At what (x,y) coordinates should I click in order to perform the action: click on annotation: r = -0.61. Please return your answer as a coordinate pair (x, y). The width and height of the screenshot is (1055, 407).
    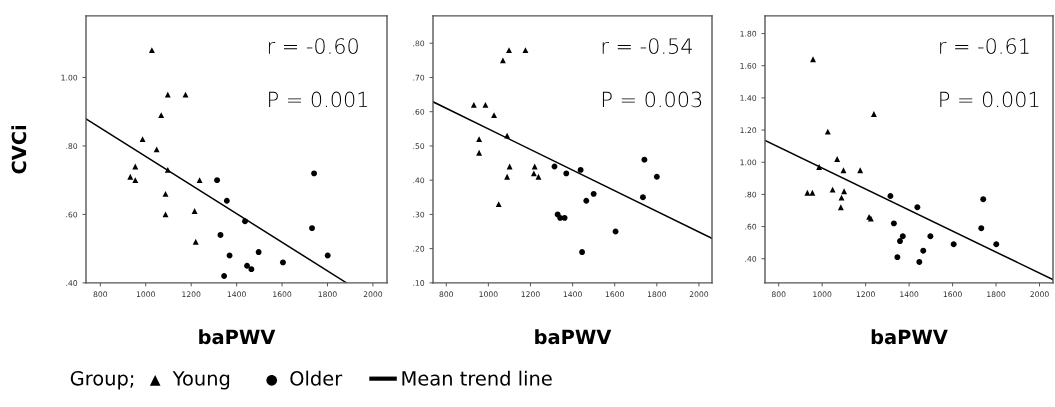
    Looking at the image, I should click on (984, 46).